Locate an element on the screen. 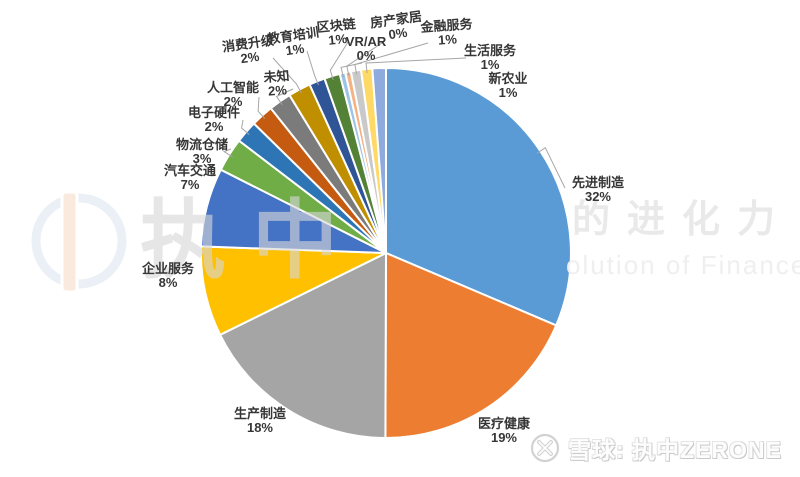  xueqiu-snowball-icon is located at coordinates (545, 448).